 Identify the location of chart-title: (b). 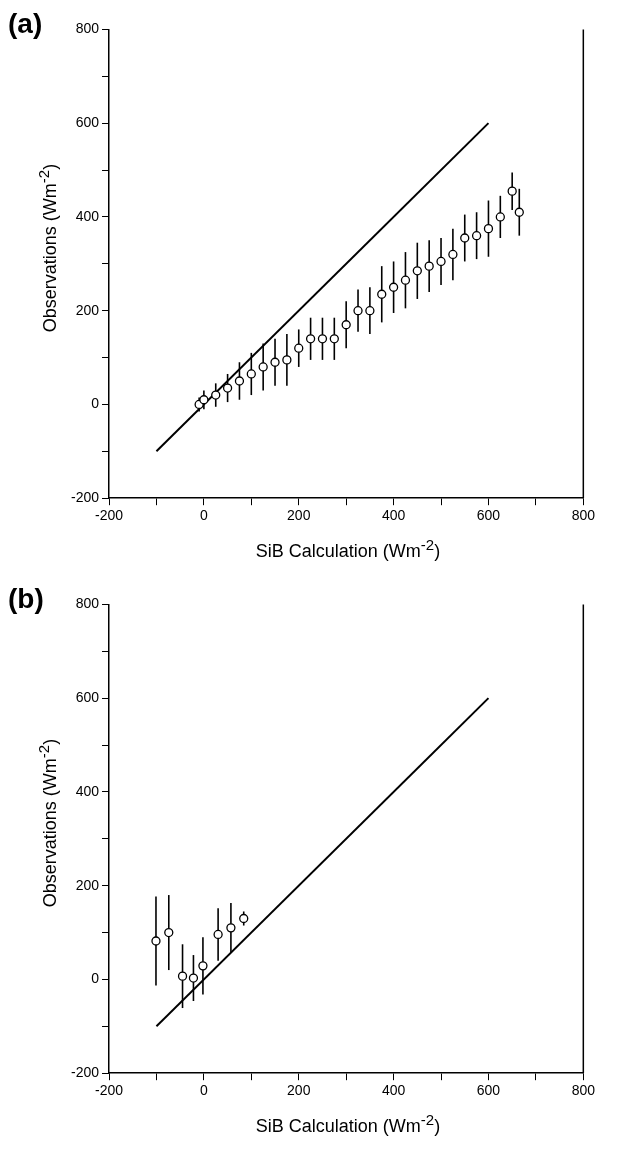
(26, 599).